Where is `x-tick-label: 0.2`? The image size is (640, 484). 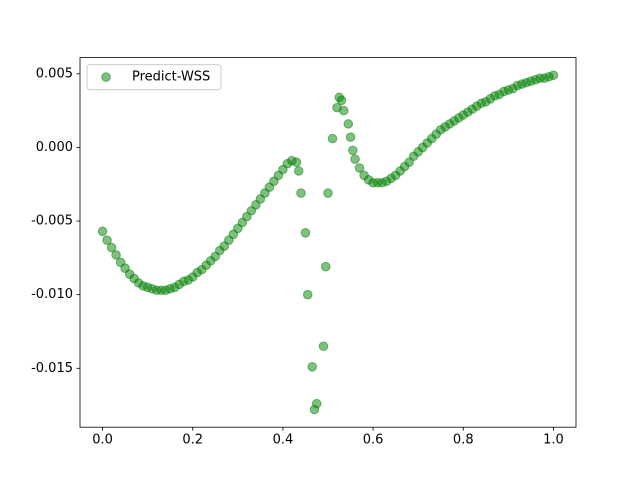 x-tick-label: 0.2 is located at coordinates (192, 440).